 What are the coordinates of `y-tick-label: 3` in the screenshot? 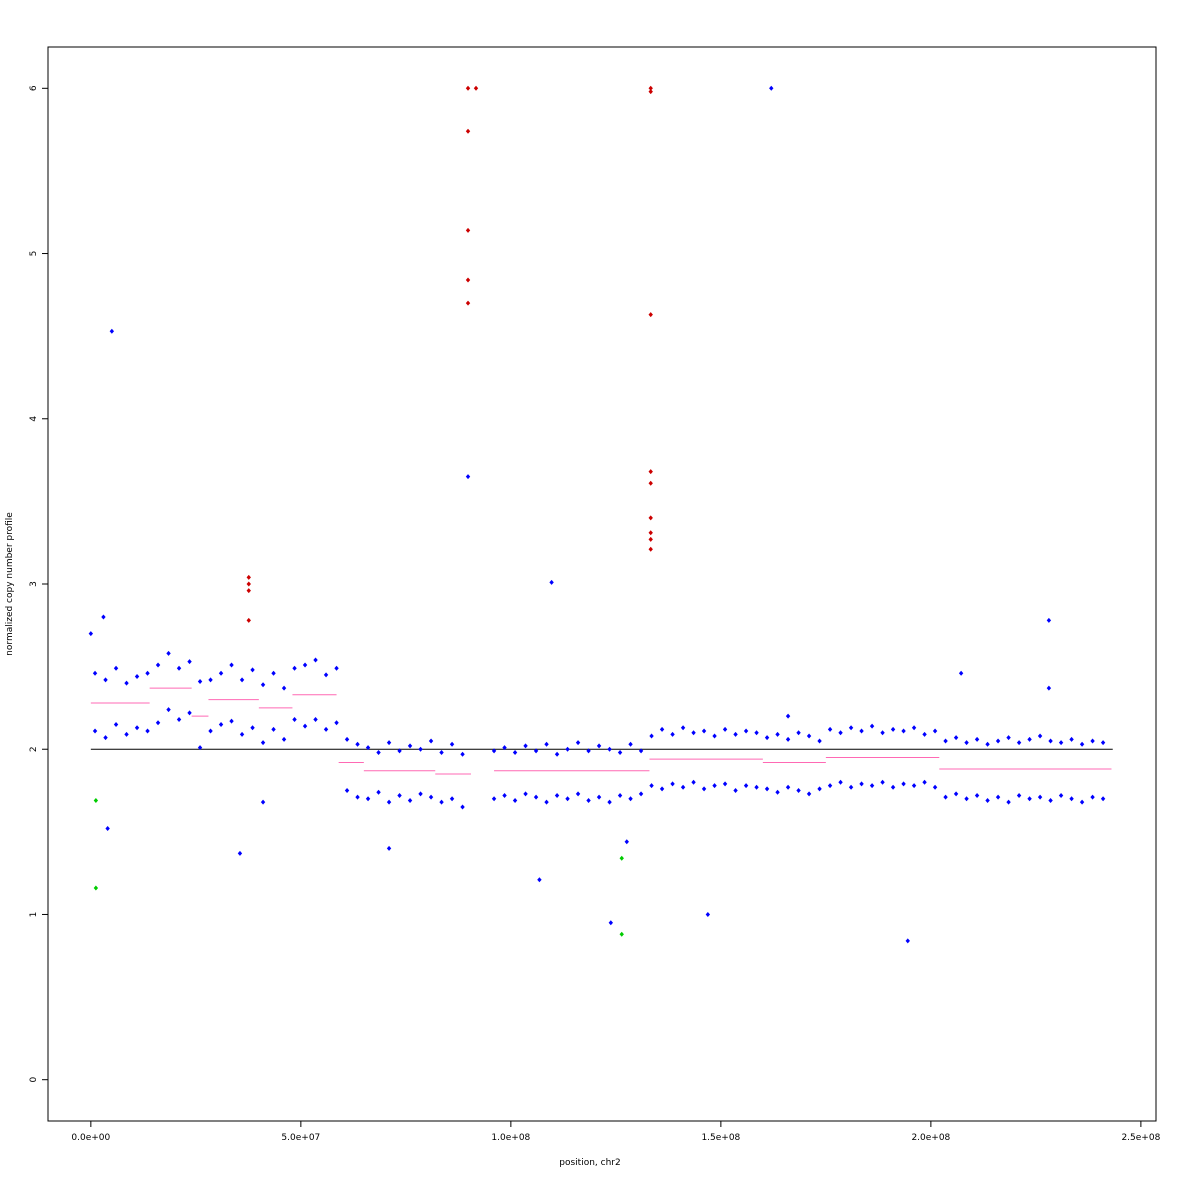 It's located at (34, 584).